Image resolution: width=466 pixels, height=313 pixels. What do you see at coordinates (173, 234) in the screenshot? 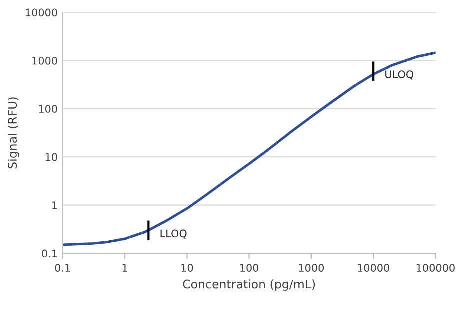
I see `annotation: LLOQ` at bounding box center [173, 234].